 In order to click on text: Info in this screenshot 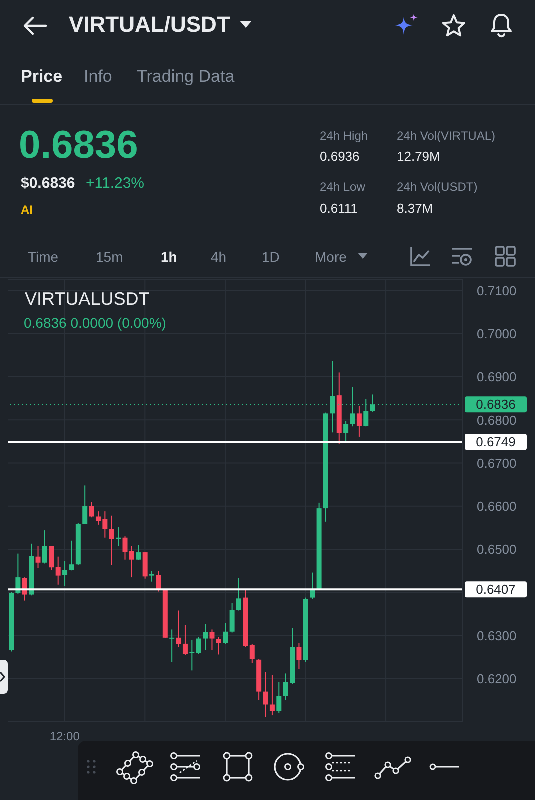, I will do `click(98, 77)`.